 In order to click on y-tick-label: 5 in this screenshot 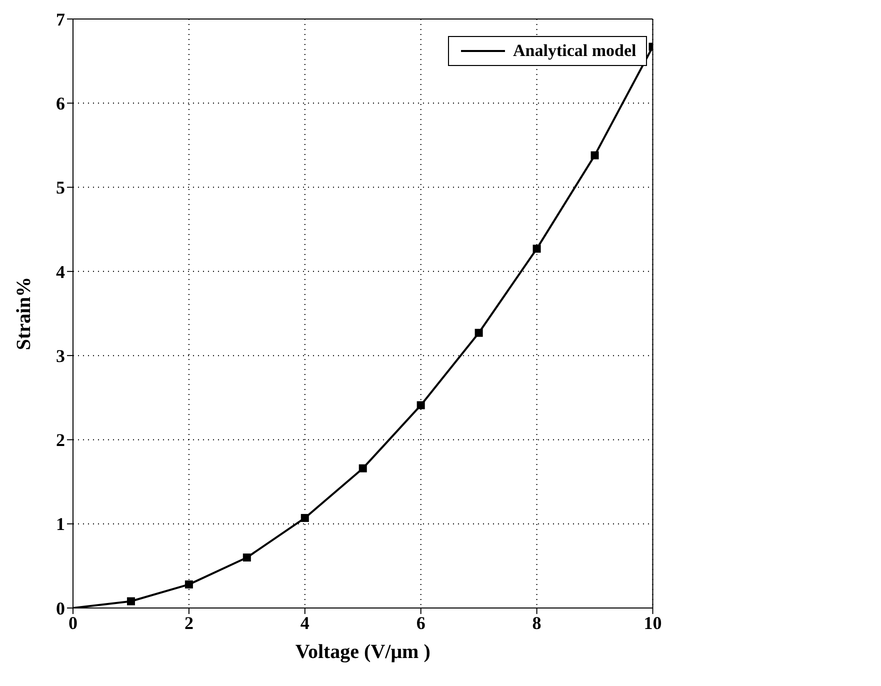, I will do `click(60, 188)`.